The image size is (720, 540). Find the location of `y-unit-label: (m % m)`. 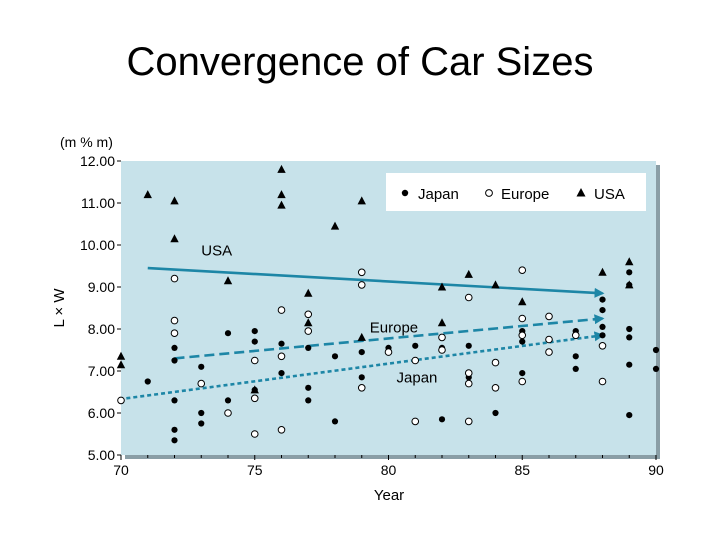

y-unit-label: (m % m) is located at coordinates (86, 142).